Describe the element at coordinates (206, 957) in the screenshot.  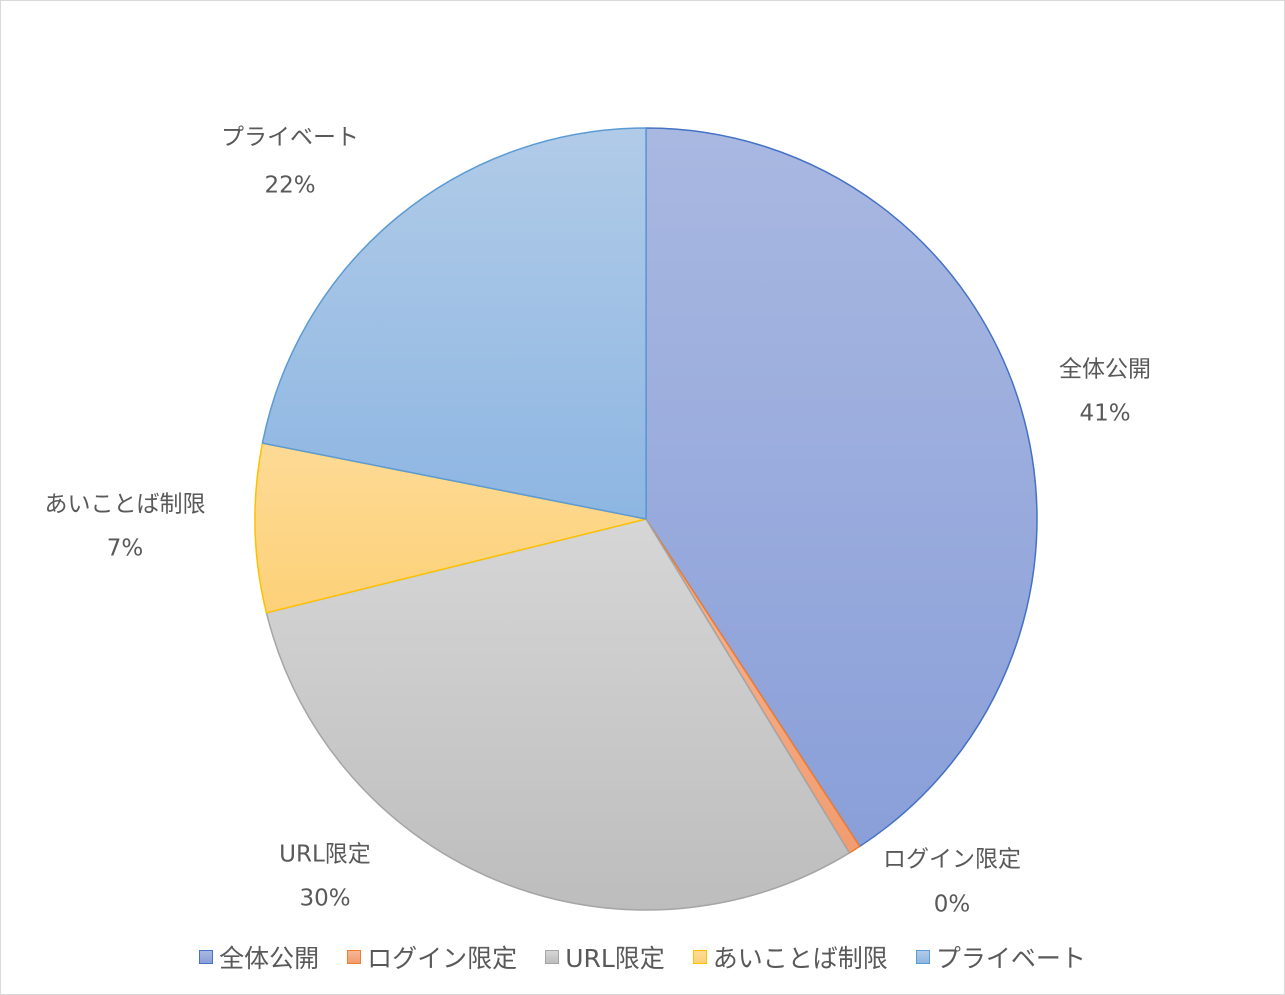
I see `legend-swatch-zentai-kokai` at that location.